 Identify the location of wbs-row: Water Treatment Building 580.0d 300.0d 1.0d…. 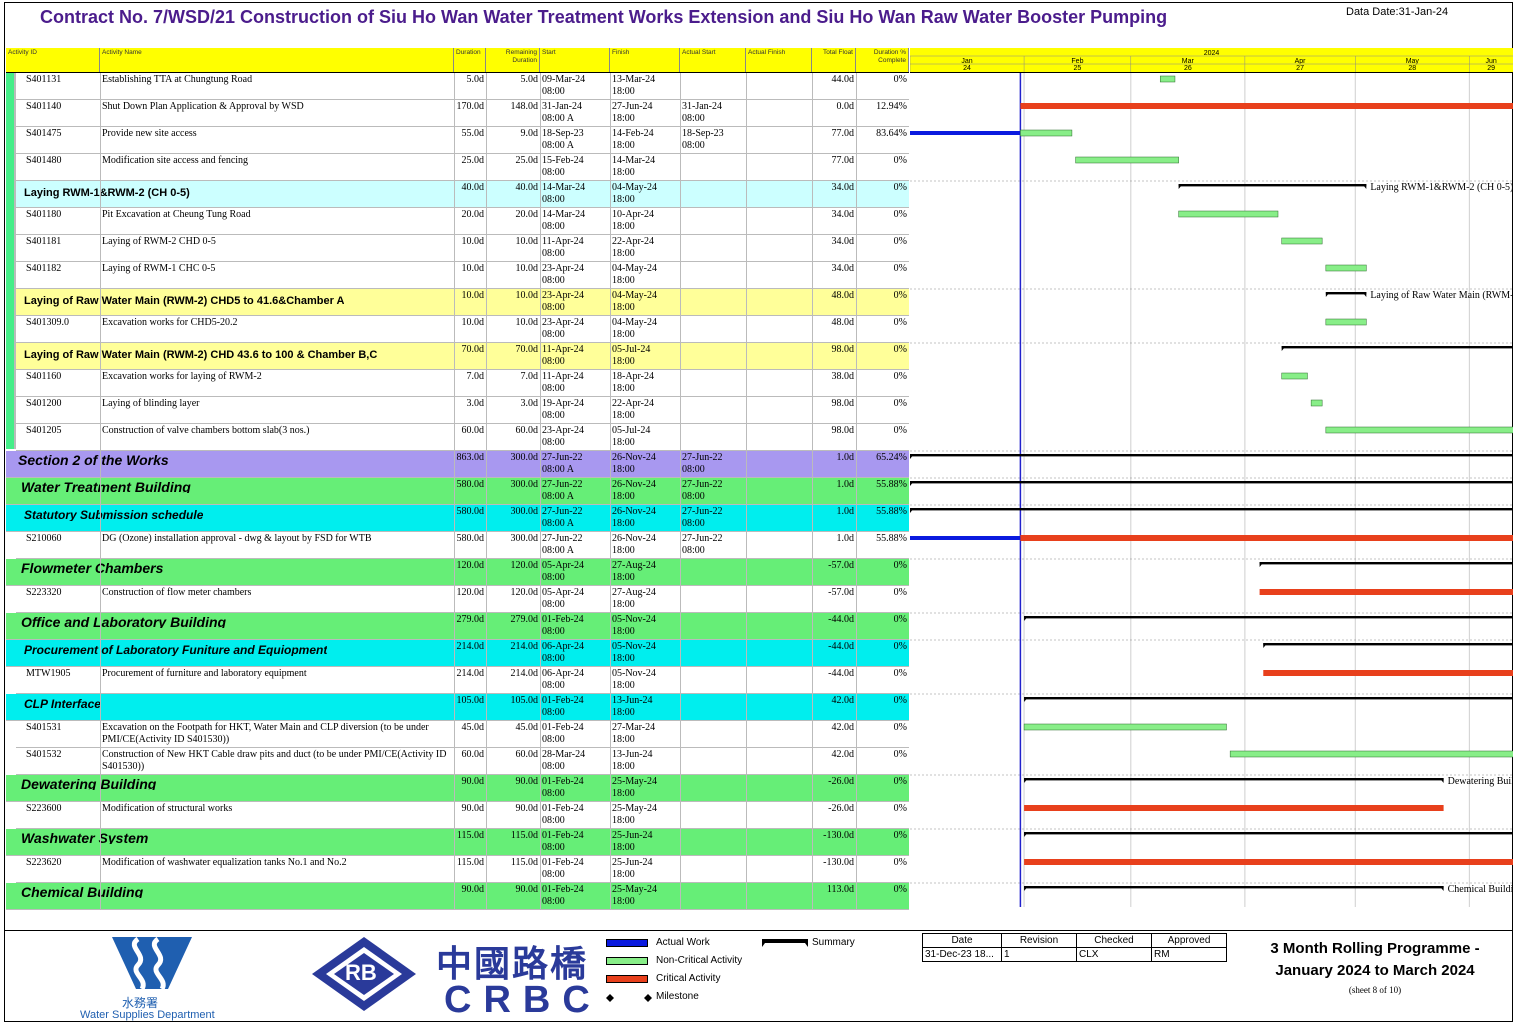
(457, 491).